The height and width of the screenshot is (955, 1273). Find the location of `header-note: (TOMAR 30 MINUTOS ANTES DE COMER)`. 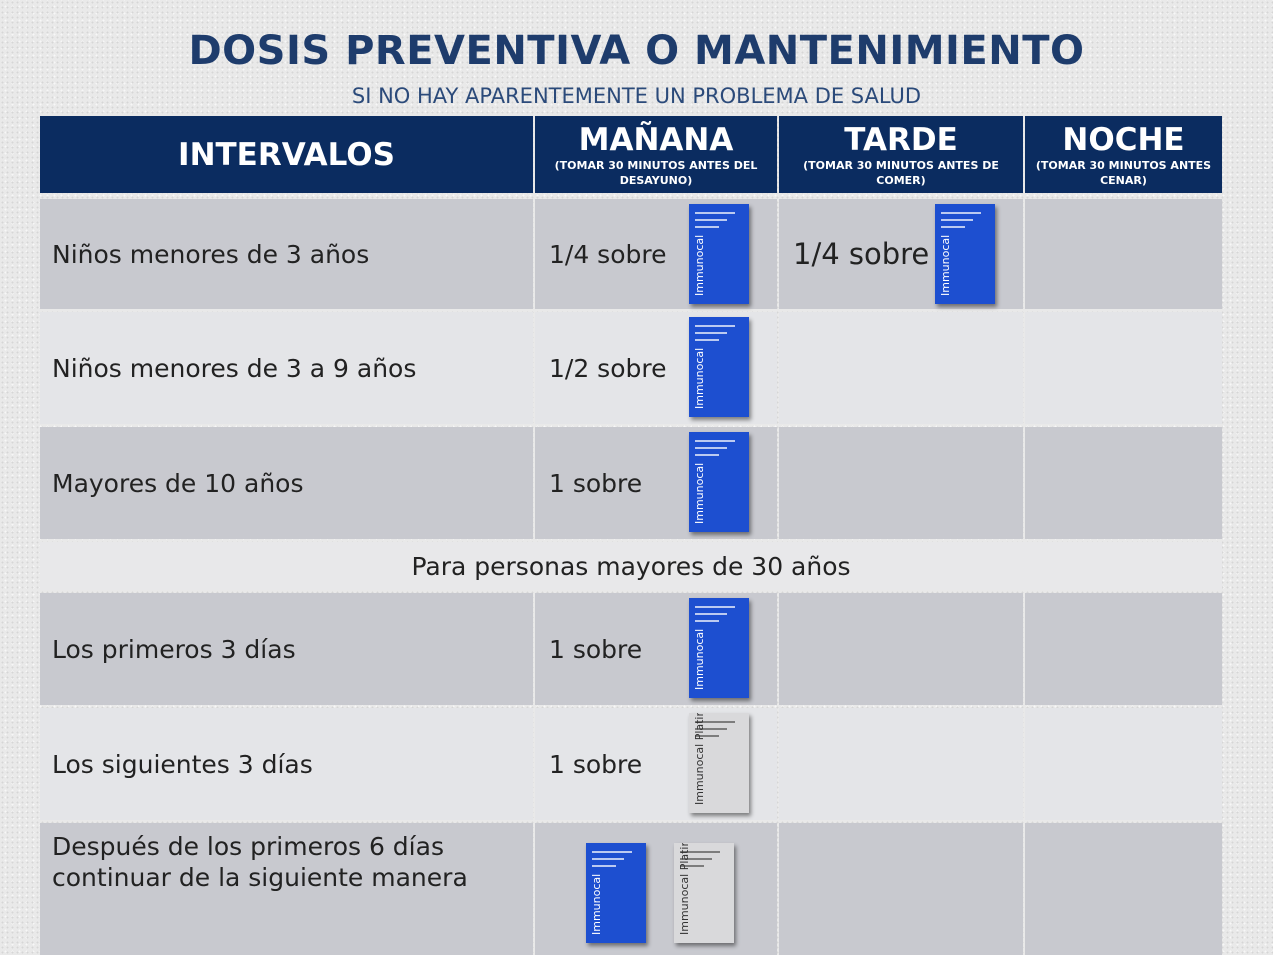

header-note: (TOMAR 30 MINUTOS ANTES DE COMER) is located at coordinates (901, 172).